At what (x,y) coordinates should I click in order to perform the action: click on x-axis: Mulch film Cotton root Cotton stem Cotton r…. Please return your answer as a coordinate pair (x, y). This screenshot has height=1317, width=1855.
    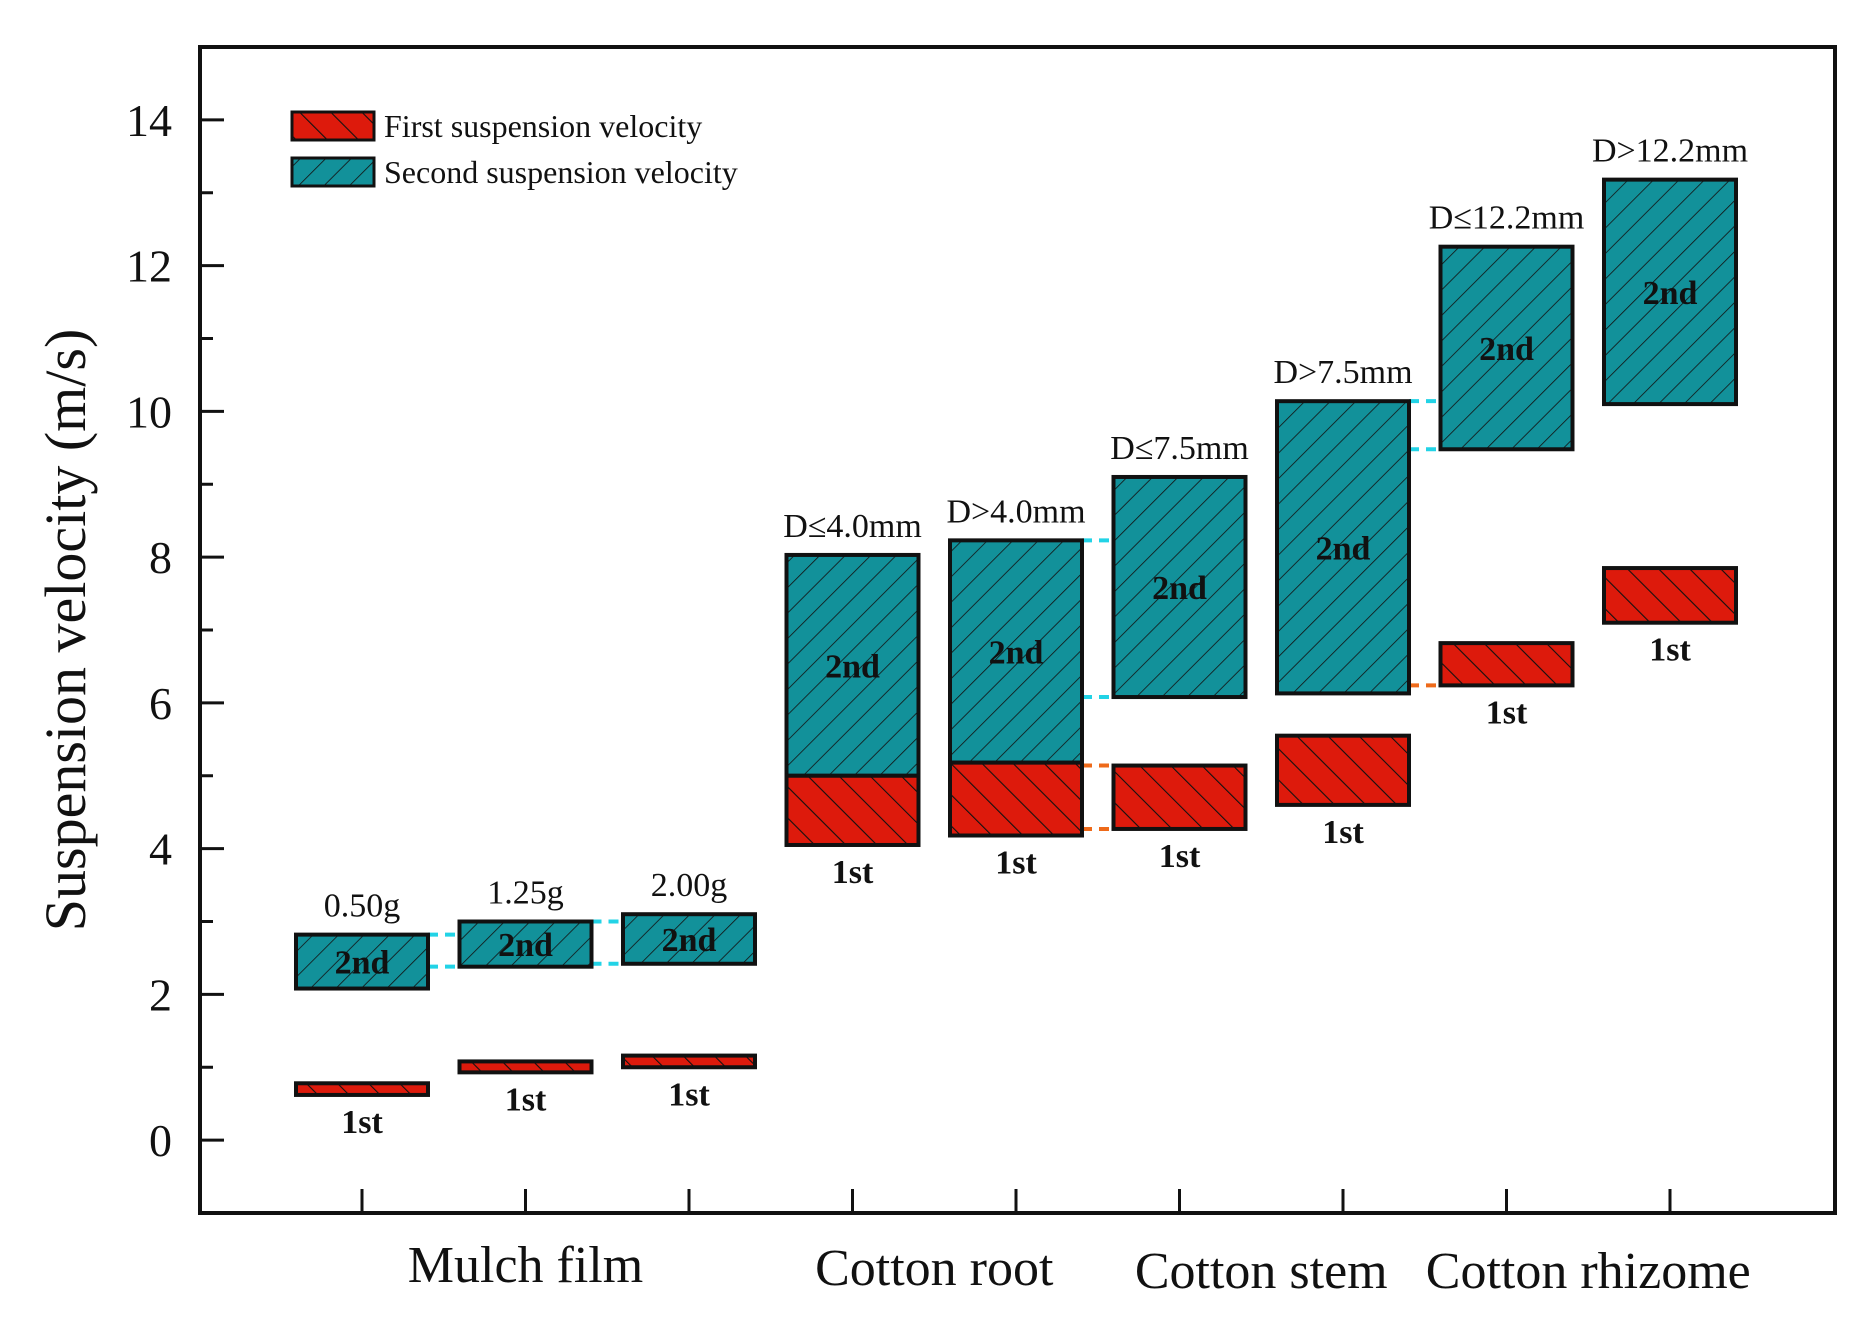
    Looking at the image, I should click on (1055, 1244).